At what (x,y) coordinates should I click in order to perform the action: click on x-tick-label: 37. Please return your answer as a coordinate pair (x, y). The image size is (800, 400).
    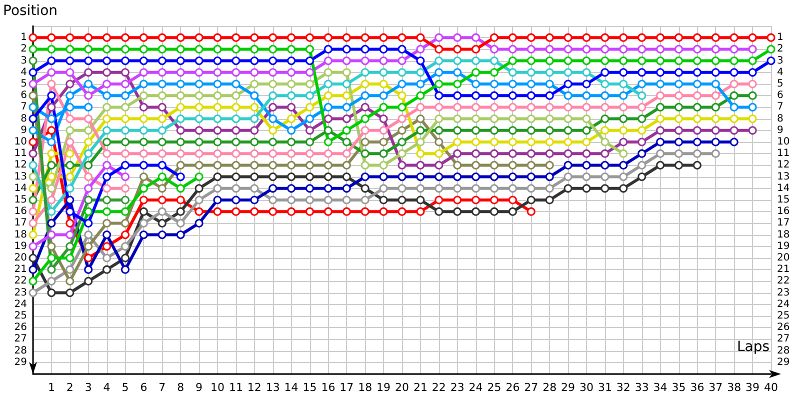
    Looking at the image, I should click on (715, 387).